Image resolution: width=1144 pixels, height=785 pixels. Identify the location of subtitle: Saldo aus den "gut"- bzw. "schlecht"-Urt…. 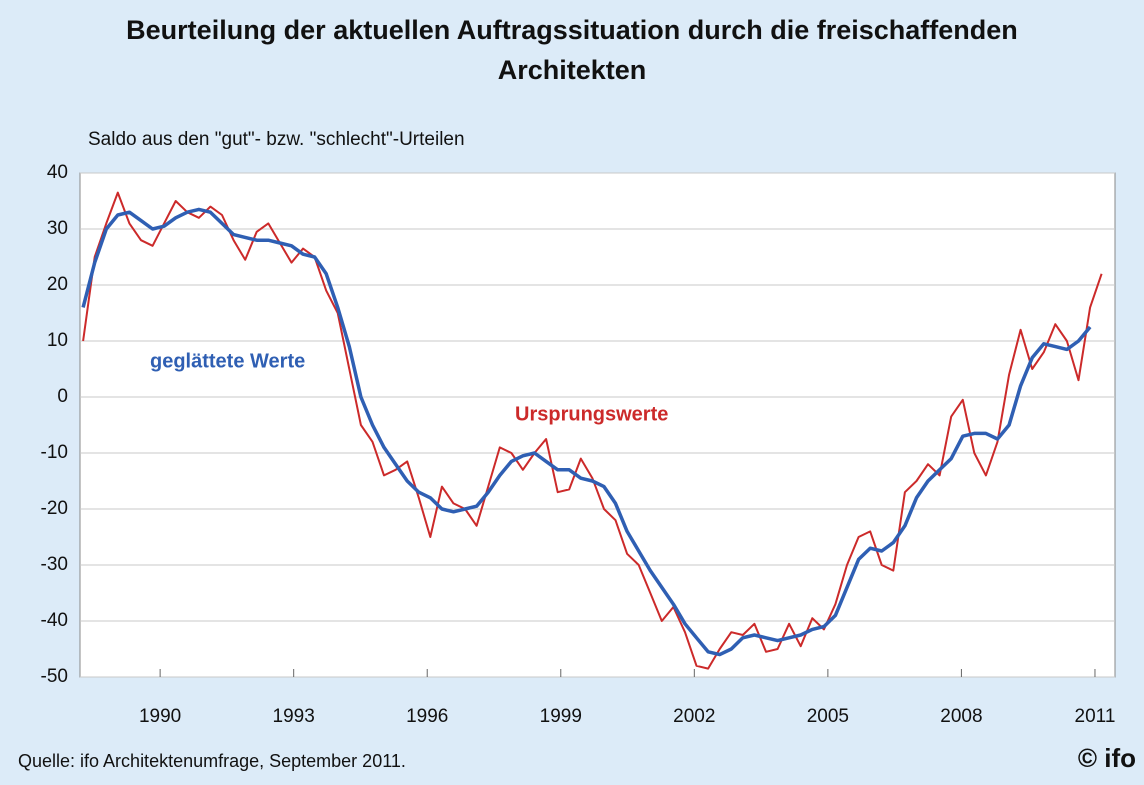
(276, 139).